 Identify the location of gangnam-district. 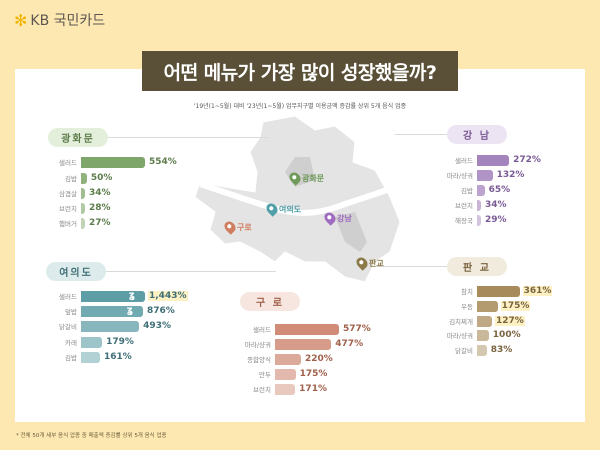
(351, 232).